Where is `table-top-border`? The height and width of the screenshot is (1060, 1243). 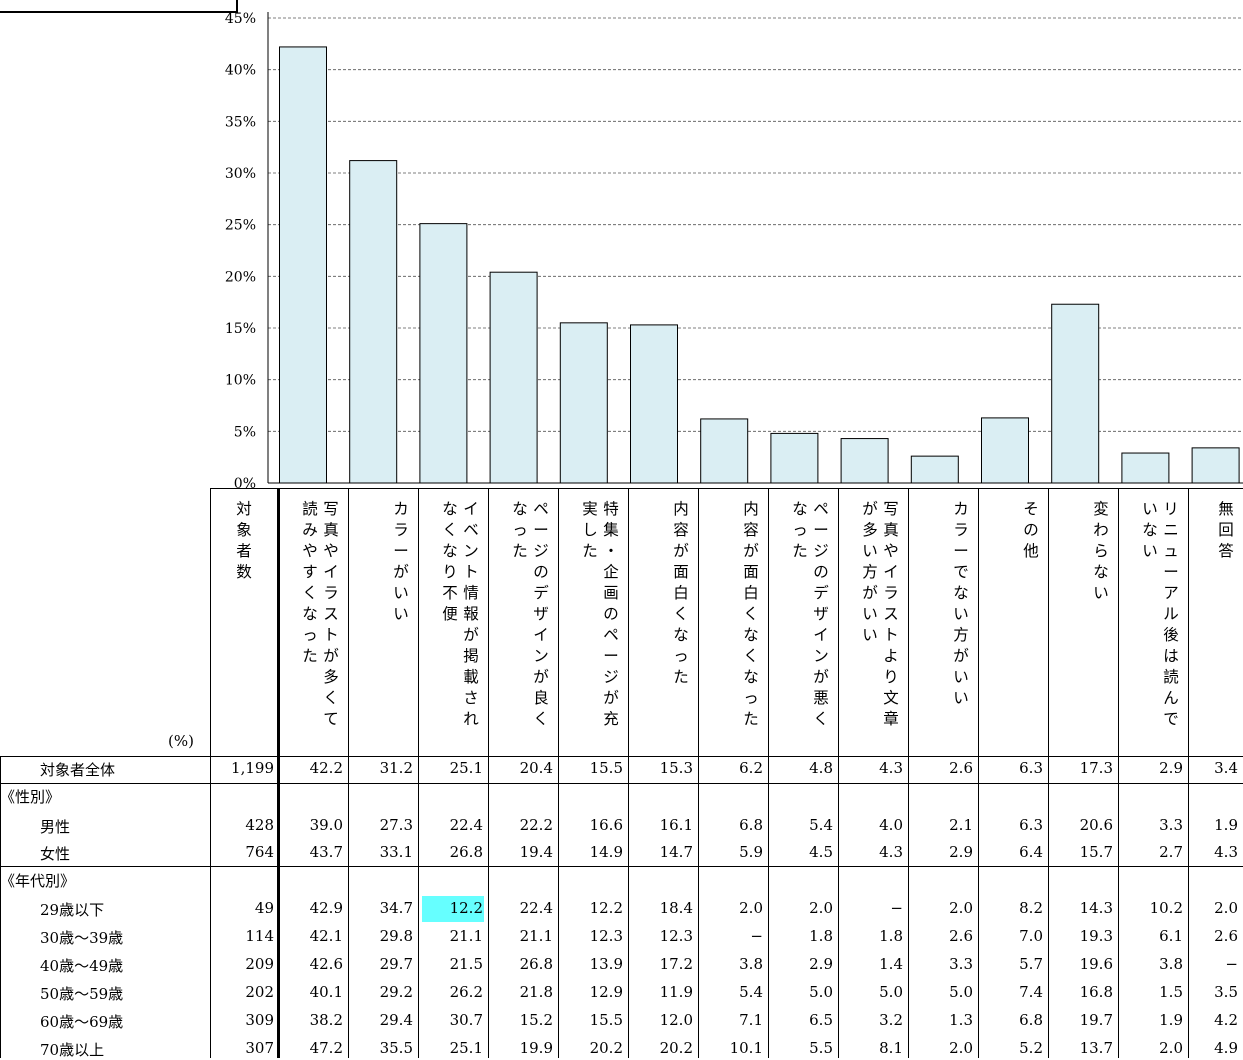 table-top-border is located at coordinates (726, 488).